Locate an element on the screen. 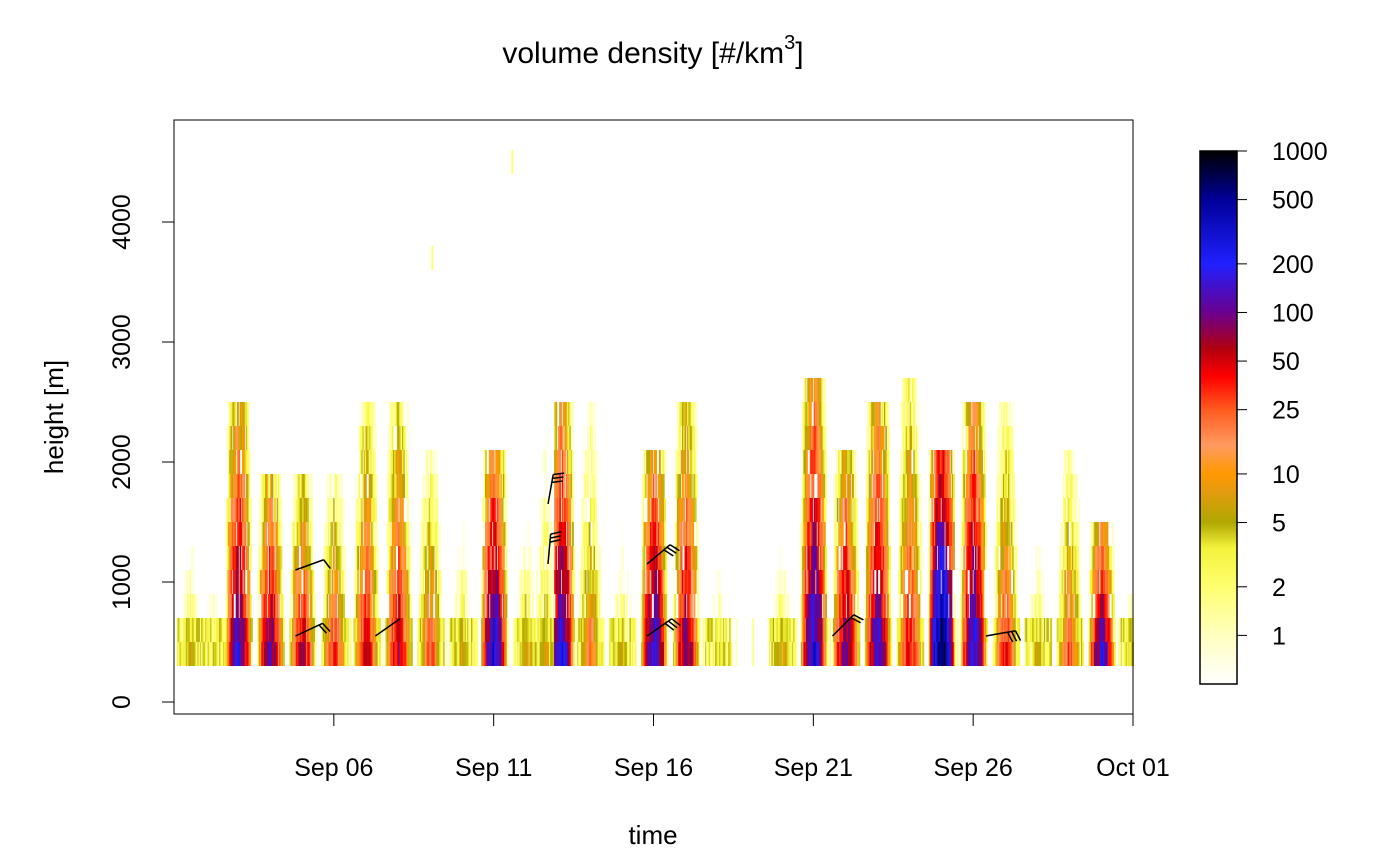  colorbar-tick-label: 2 is located at coordinates (1279, 588).